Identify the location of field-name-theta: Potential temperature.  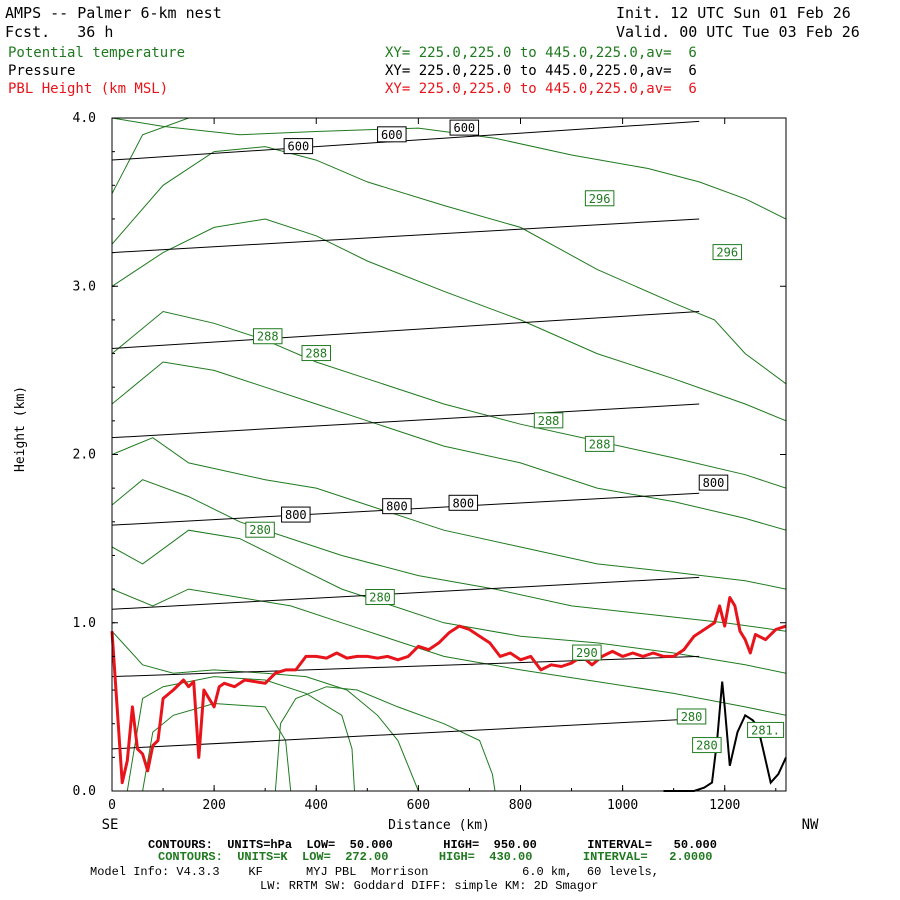
(97, 53).